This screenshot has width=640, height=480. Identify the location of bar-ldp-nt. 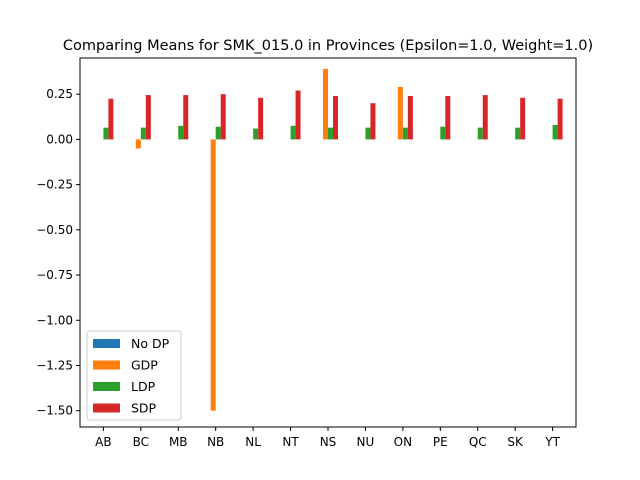
(293, 132).